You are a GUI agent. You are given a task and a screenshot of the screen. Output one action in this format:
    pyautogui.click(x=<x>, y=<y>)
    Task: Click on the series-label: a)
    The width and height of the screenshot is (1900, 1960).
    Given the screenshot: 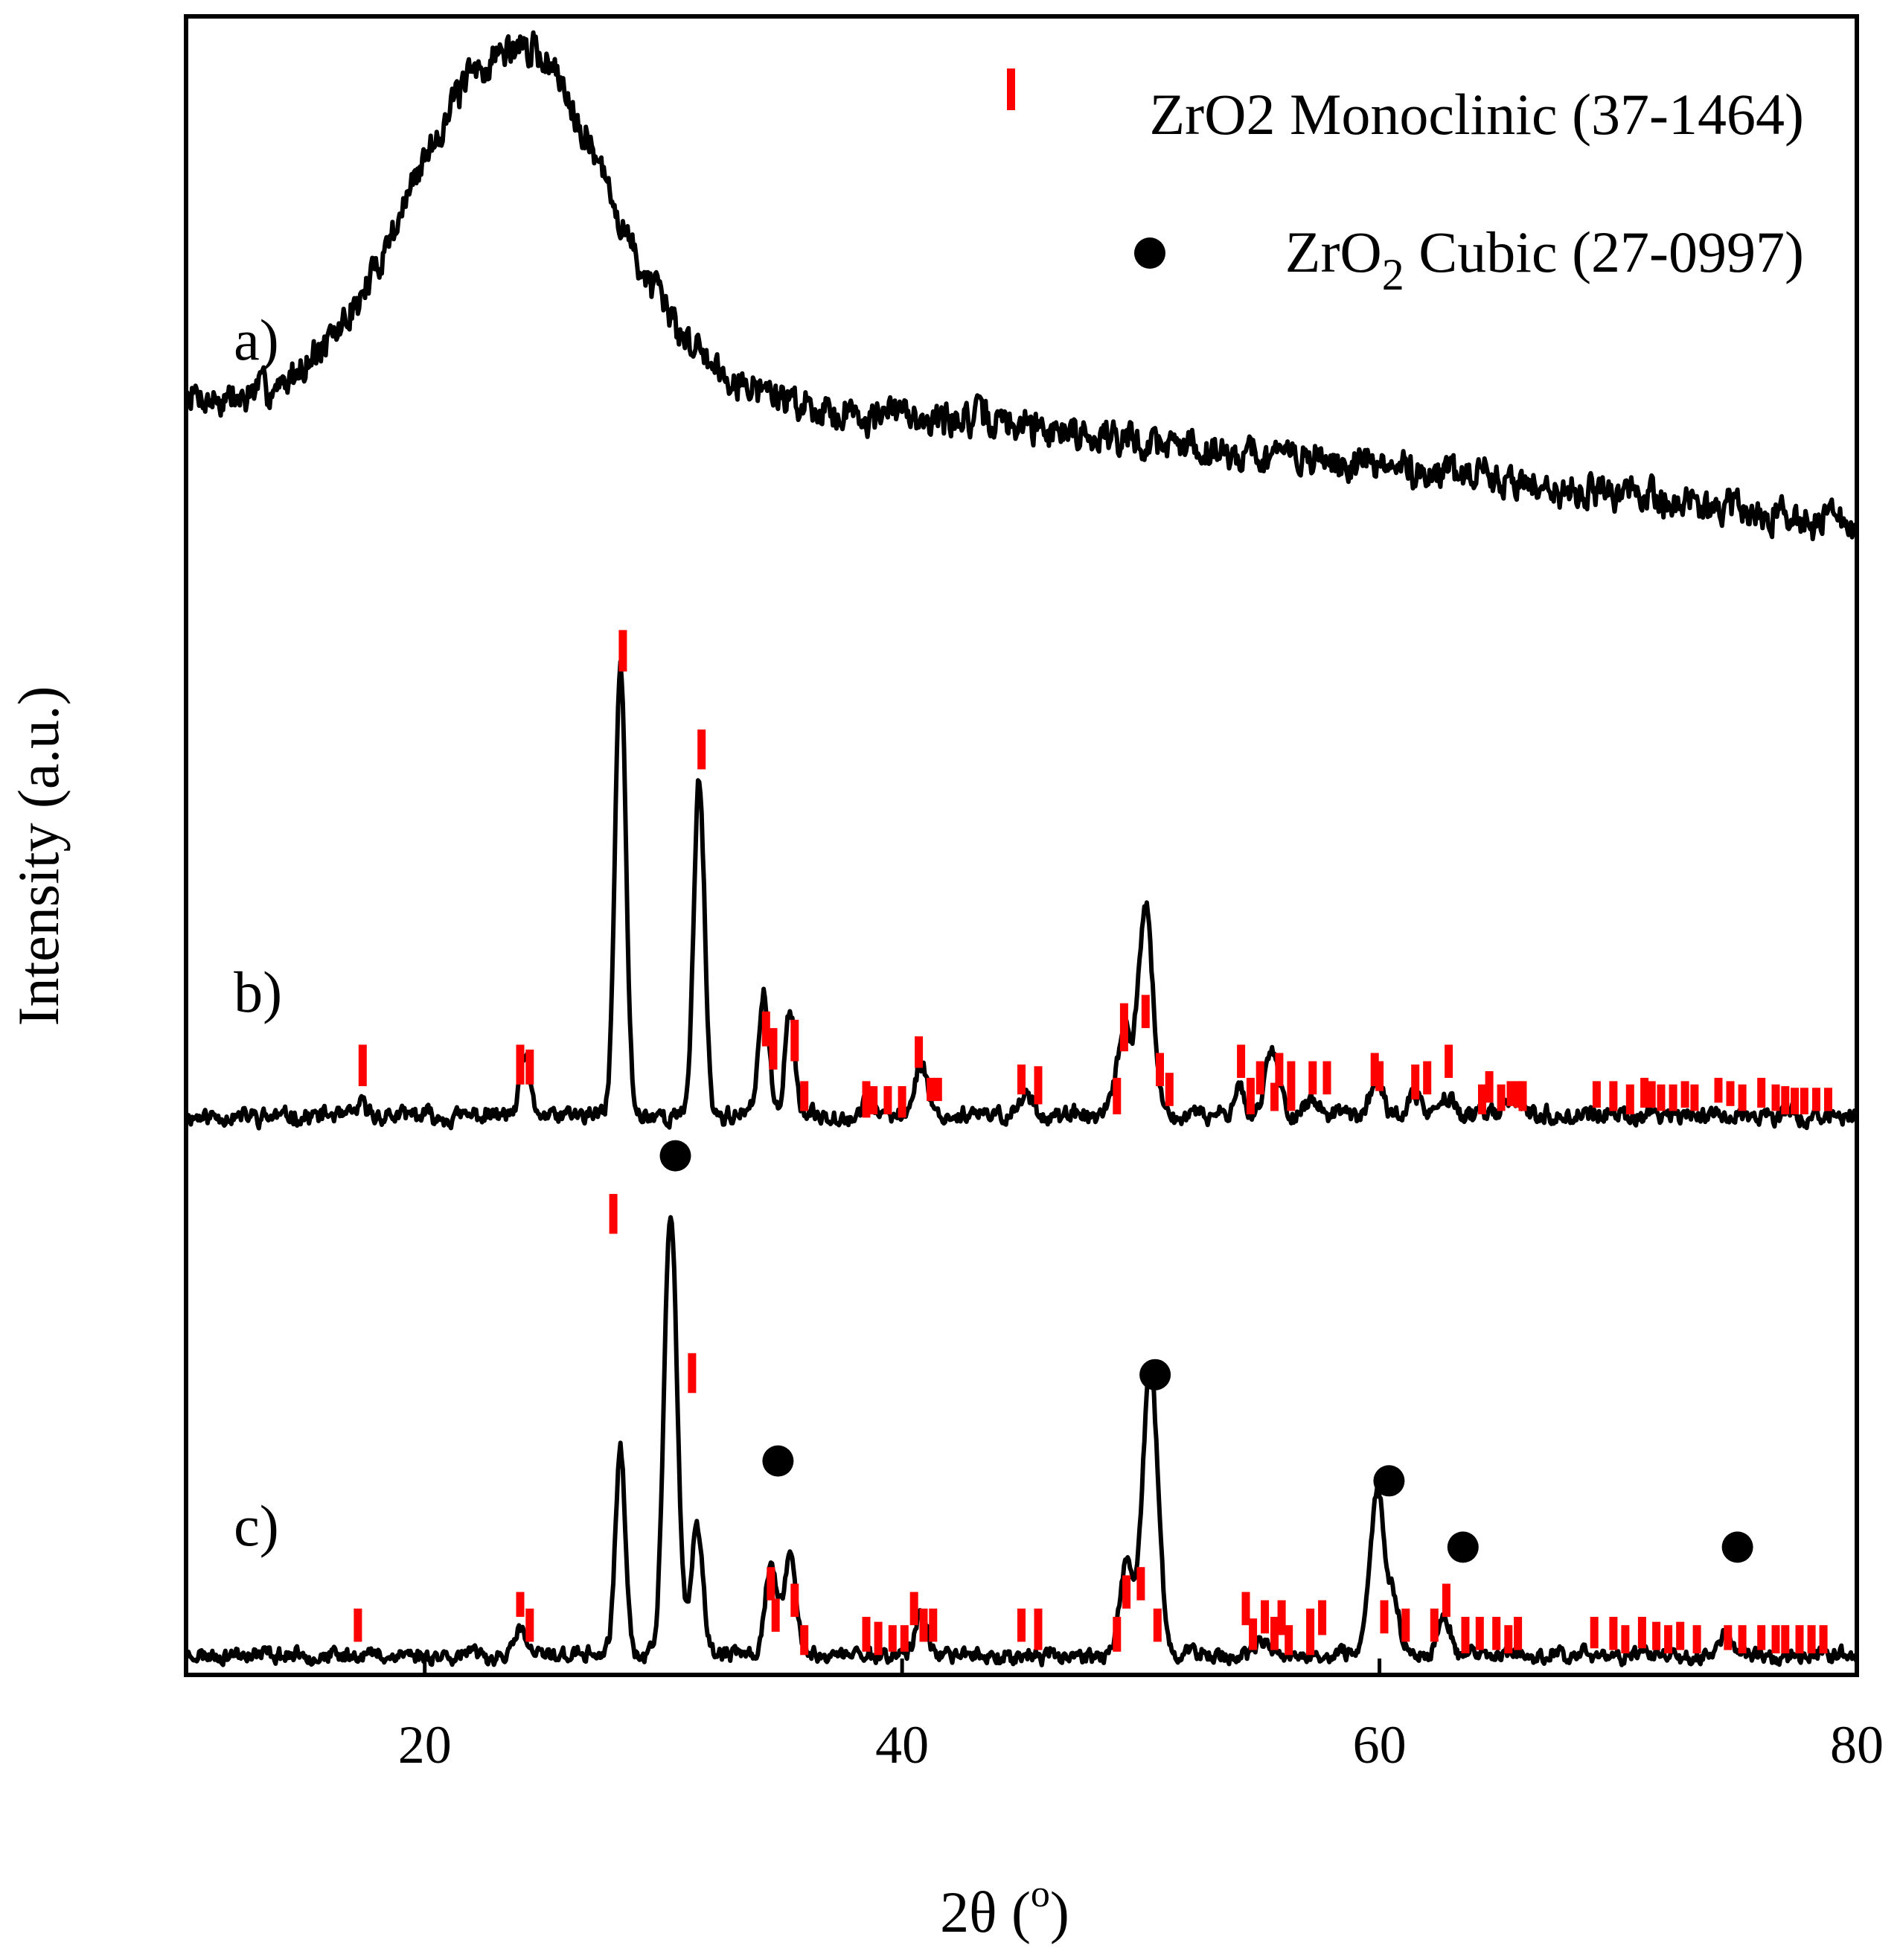 What is the action you would take?
    pyautogui.click(x=257, y=339)
    